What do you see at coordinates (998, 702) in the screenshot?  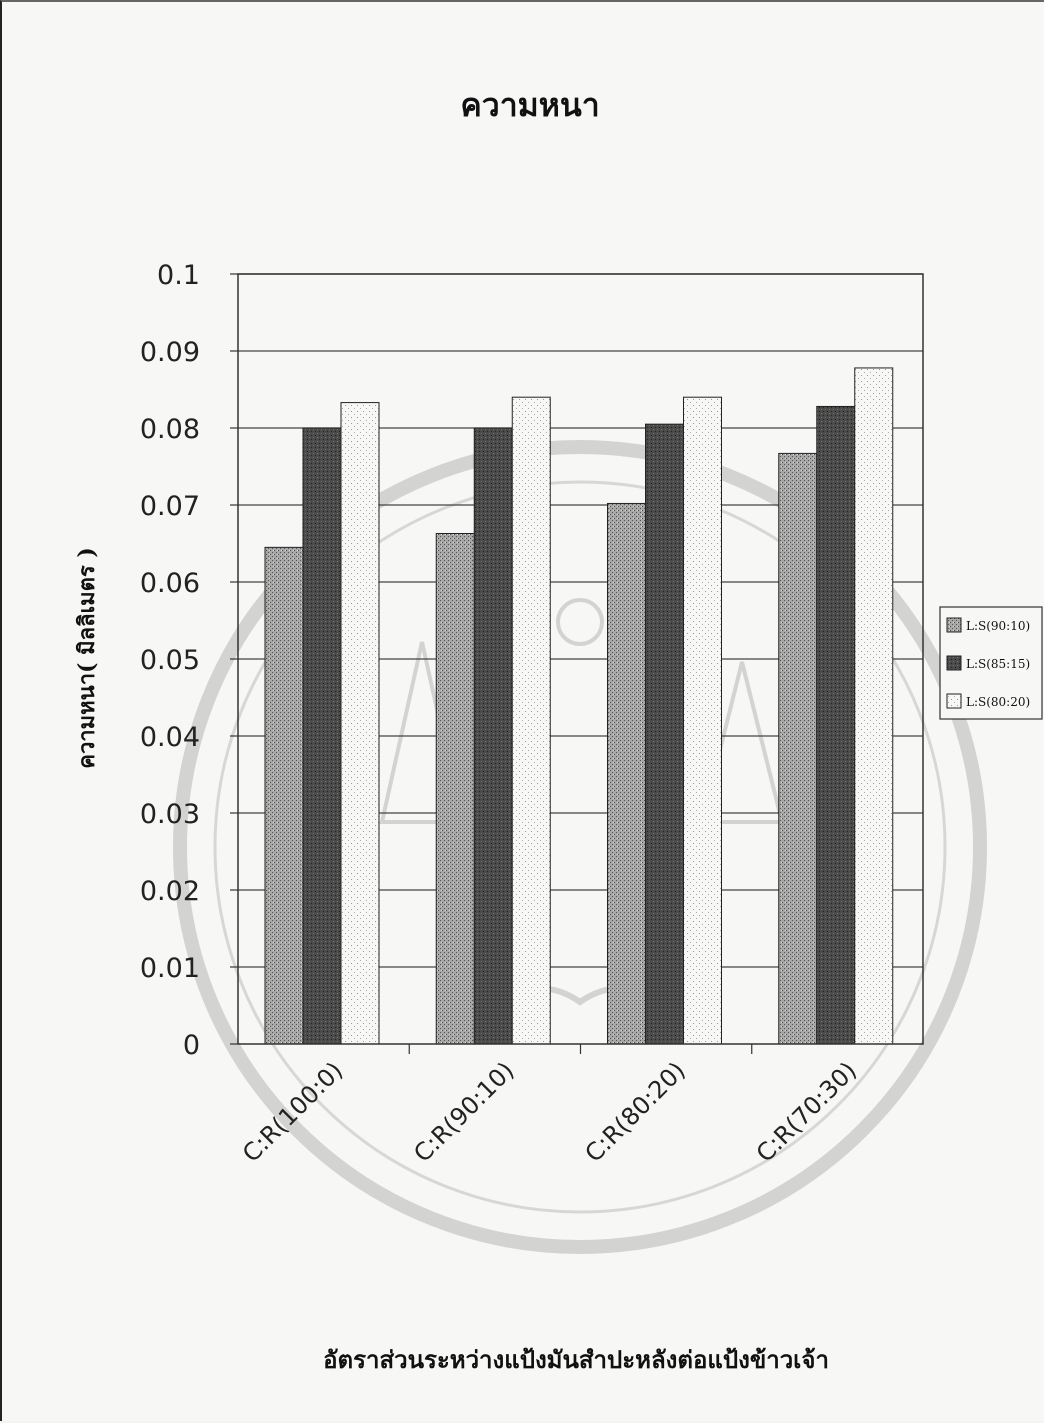 I see `legend-label: L:S(80:20)` at bounding box center [998, 702].